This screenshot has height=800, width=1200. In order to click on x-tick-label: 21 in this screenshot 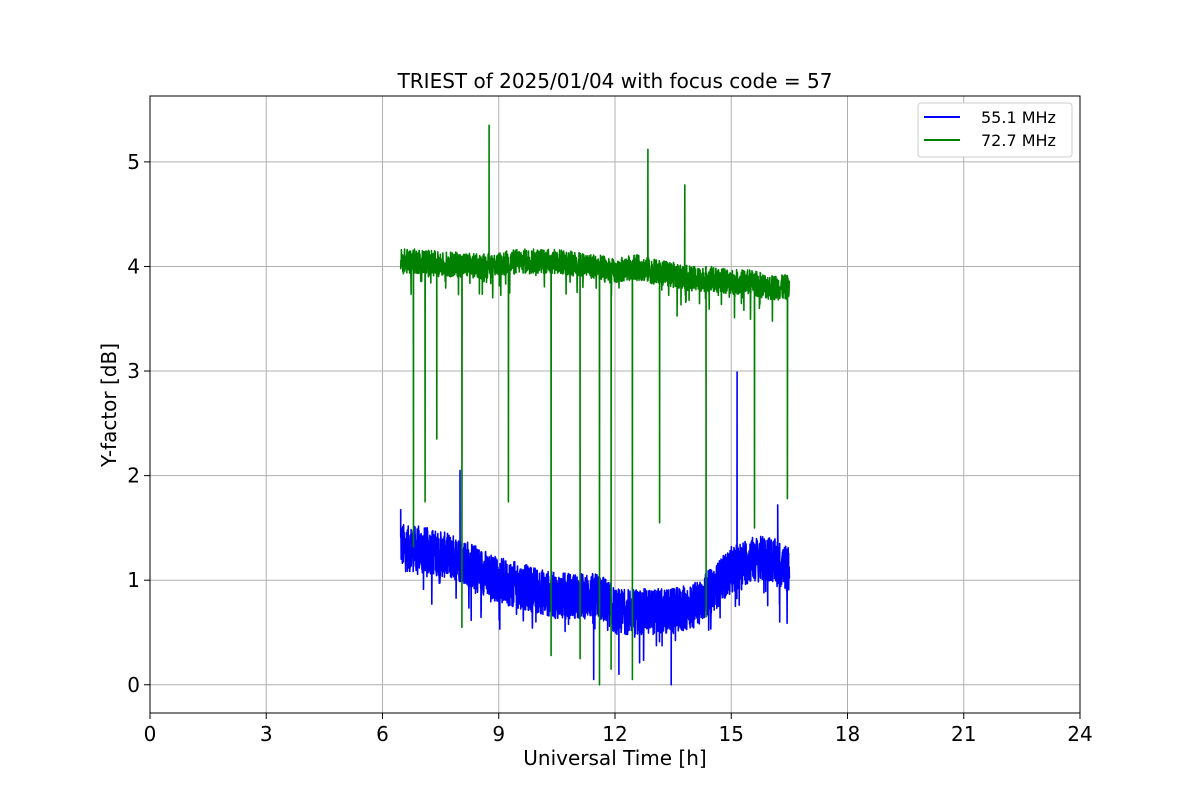, I will do `click(963, 734)`.